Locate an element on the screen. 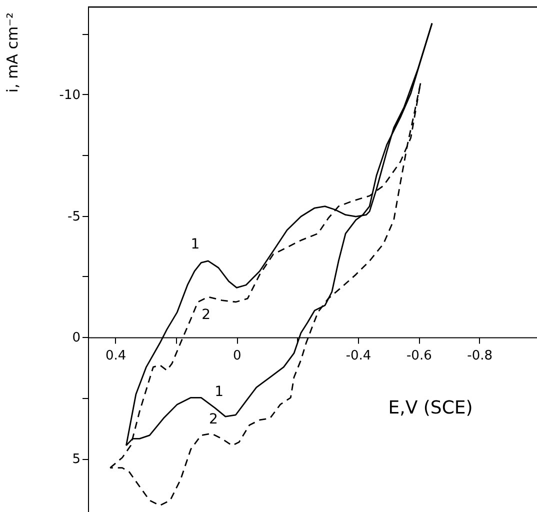  x-tick-label: 0 is located at coordinates (237, 356).